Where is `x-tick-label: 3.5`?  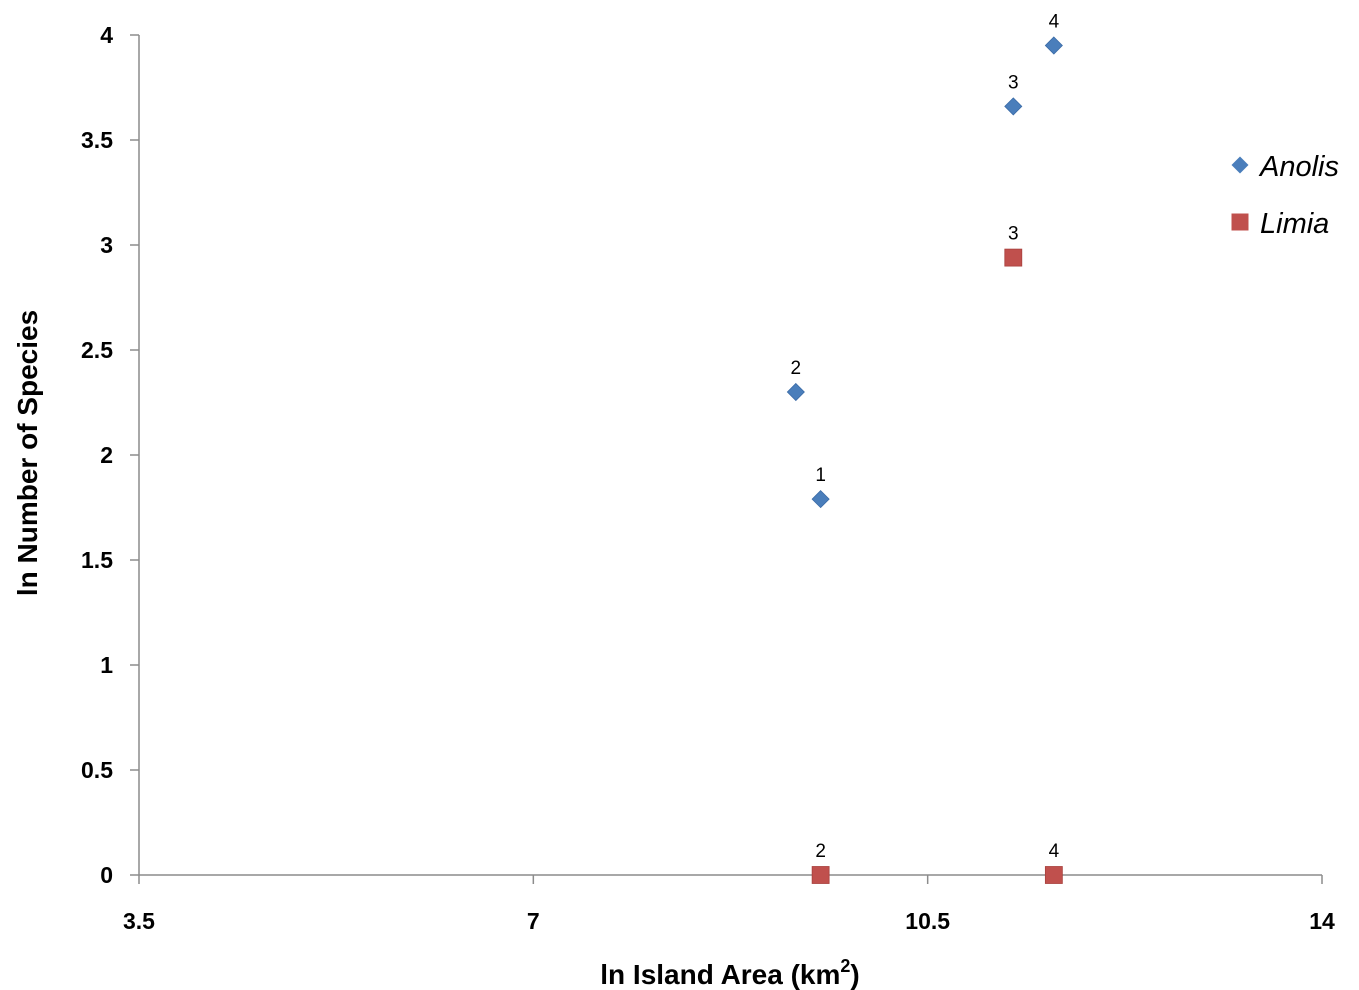
x-tick-label: 3.5 is located at coordinates (139, 921).